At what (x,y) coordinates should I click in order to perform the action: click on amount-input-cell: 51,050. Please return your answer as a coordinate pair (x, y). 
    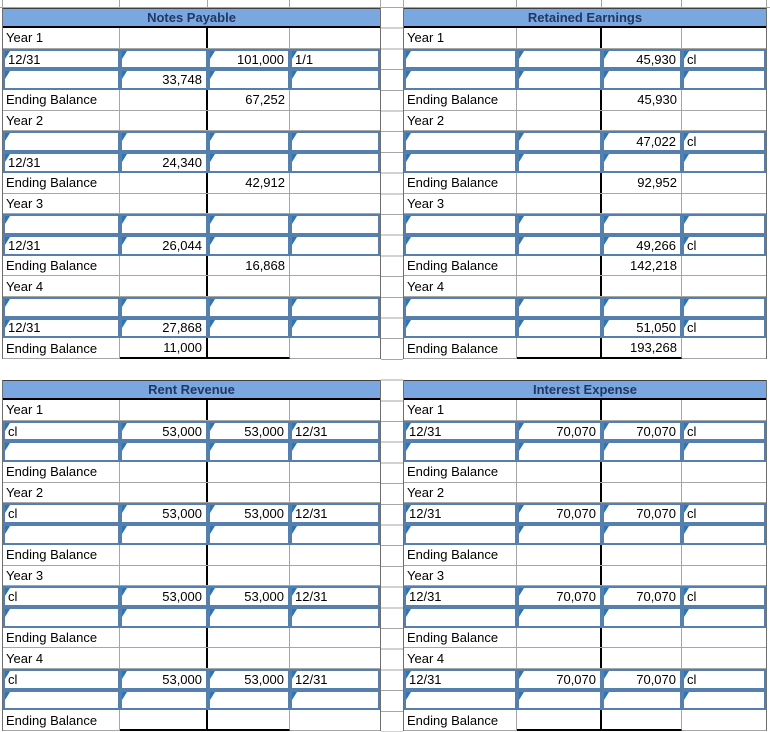
    Looking at the image, I should click on (642, 328).